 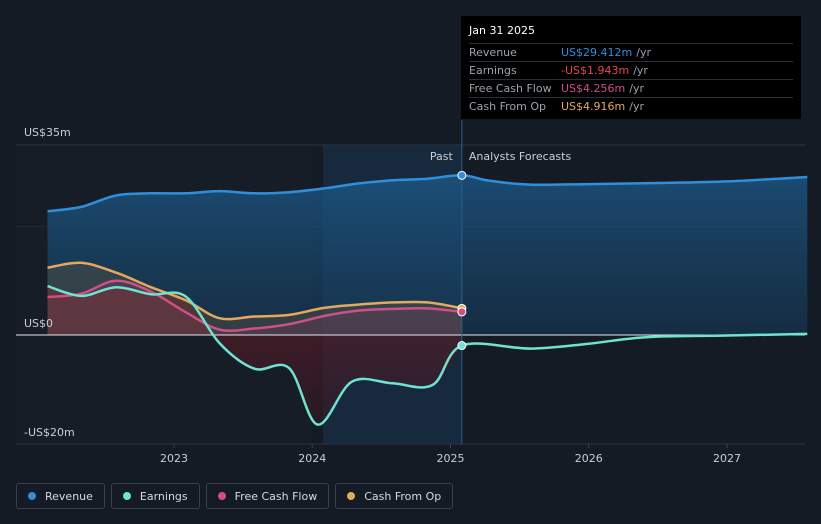 I want to click on tooltip-value: US$4.916m, so click(x=593, y=106).